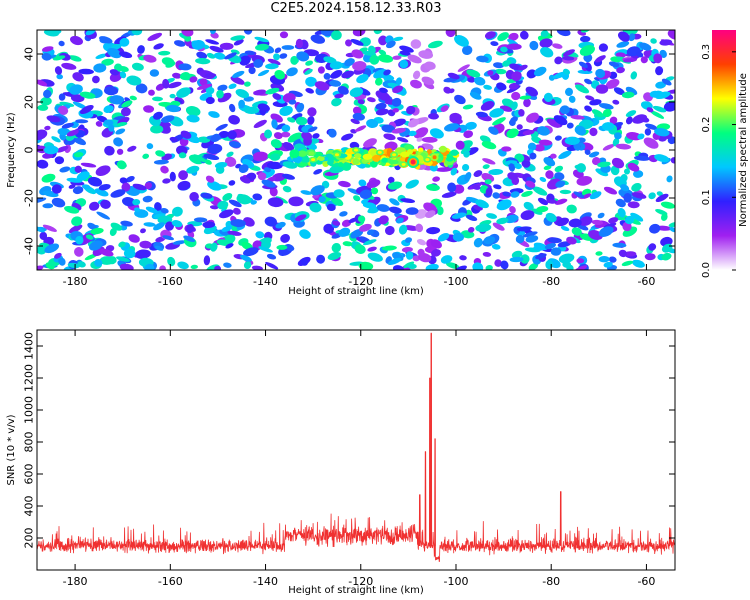 This screenshot has height=600, width=750. Describe the element at coordinates (29, 346) in the screenshot. I see `y-tick-label: 1400` at that location.